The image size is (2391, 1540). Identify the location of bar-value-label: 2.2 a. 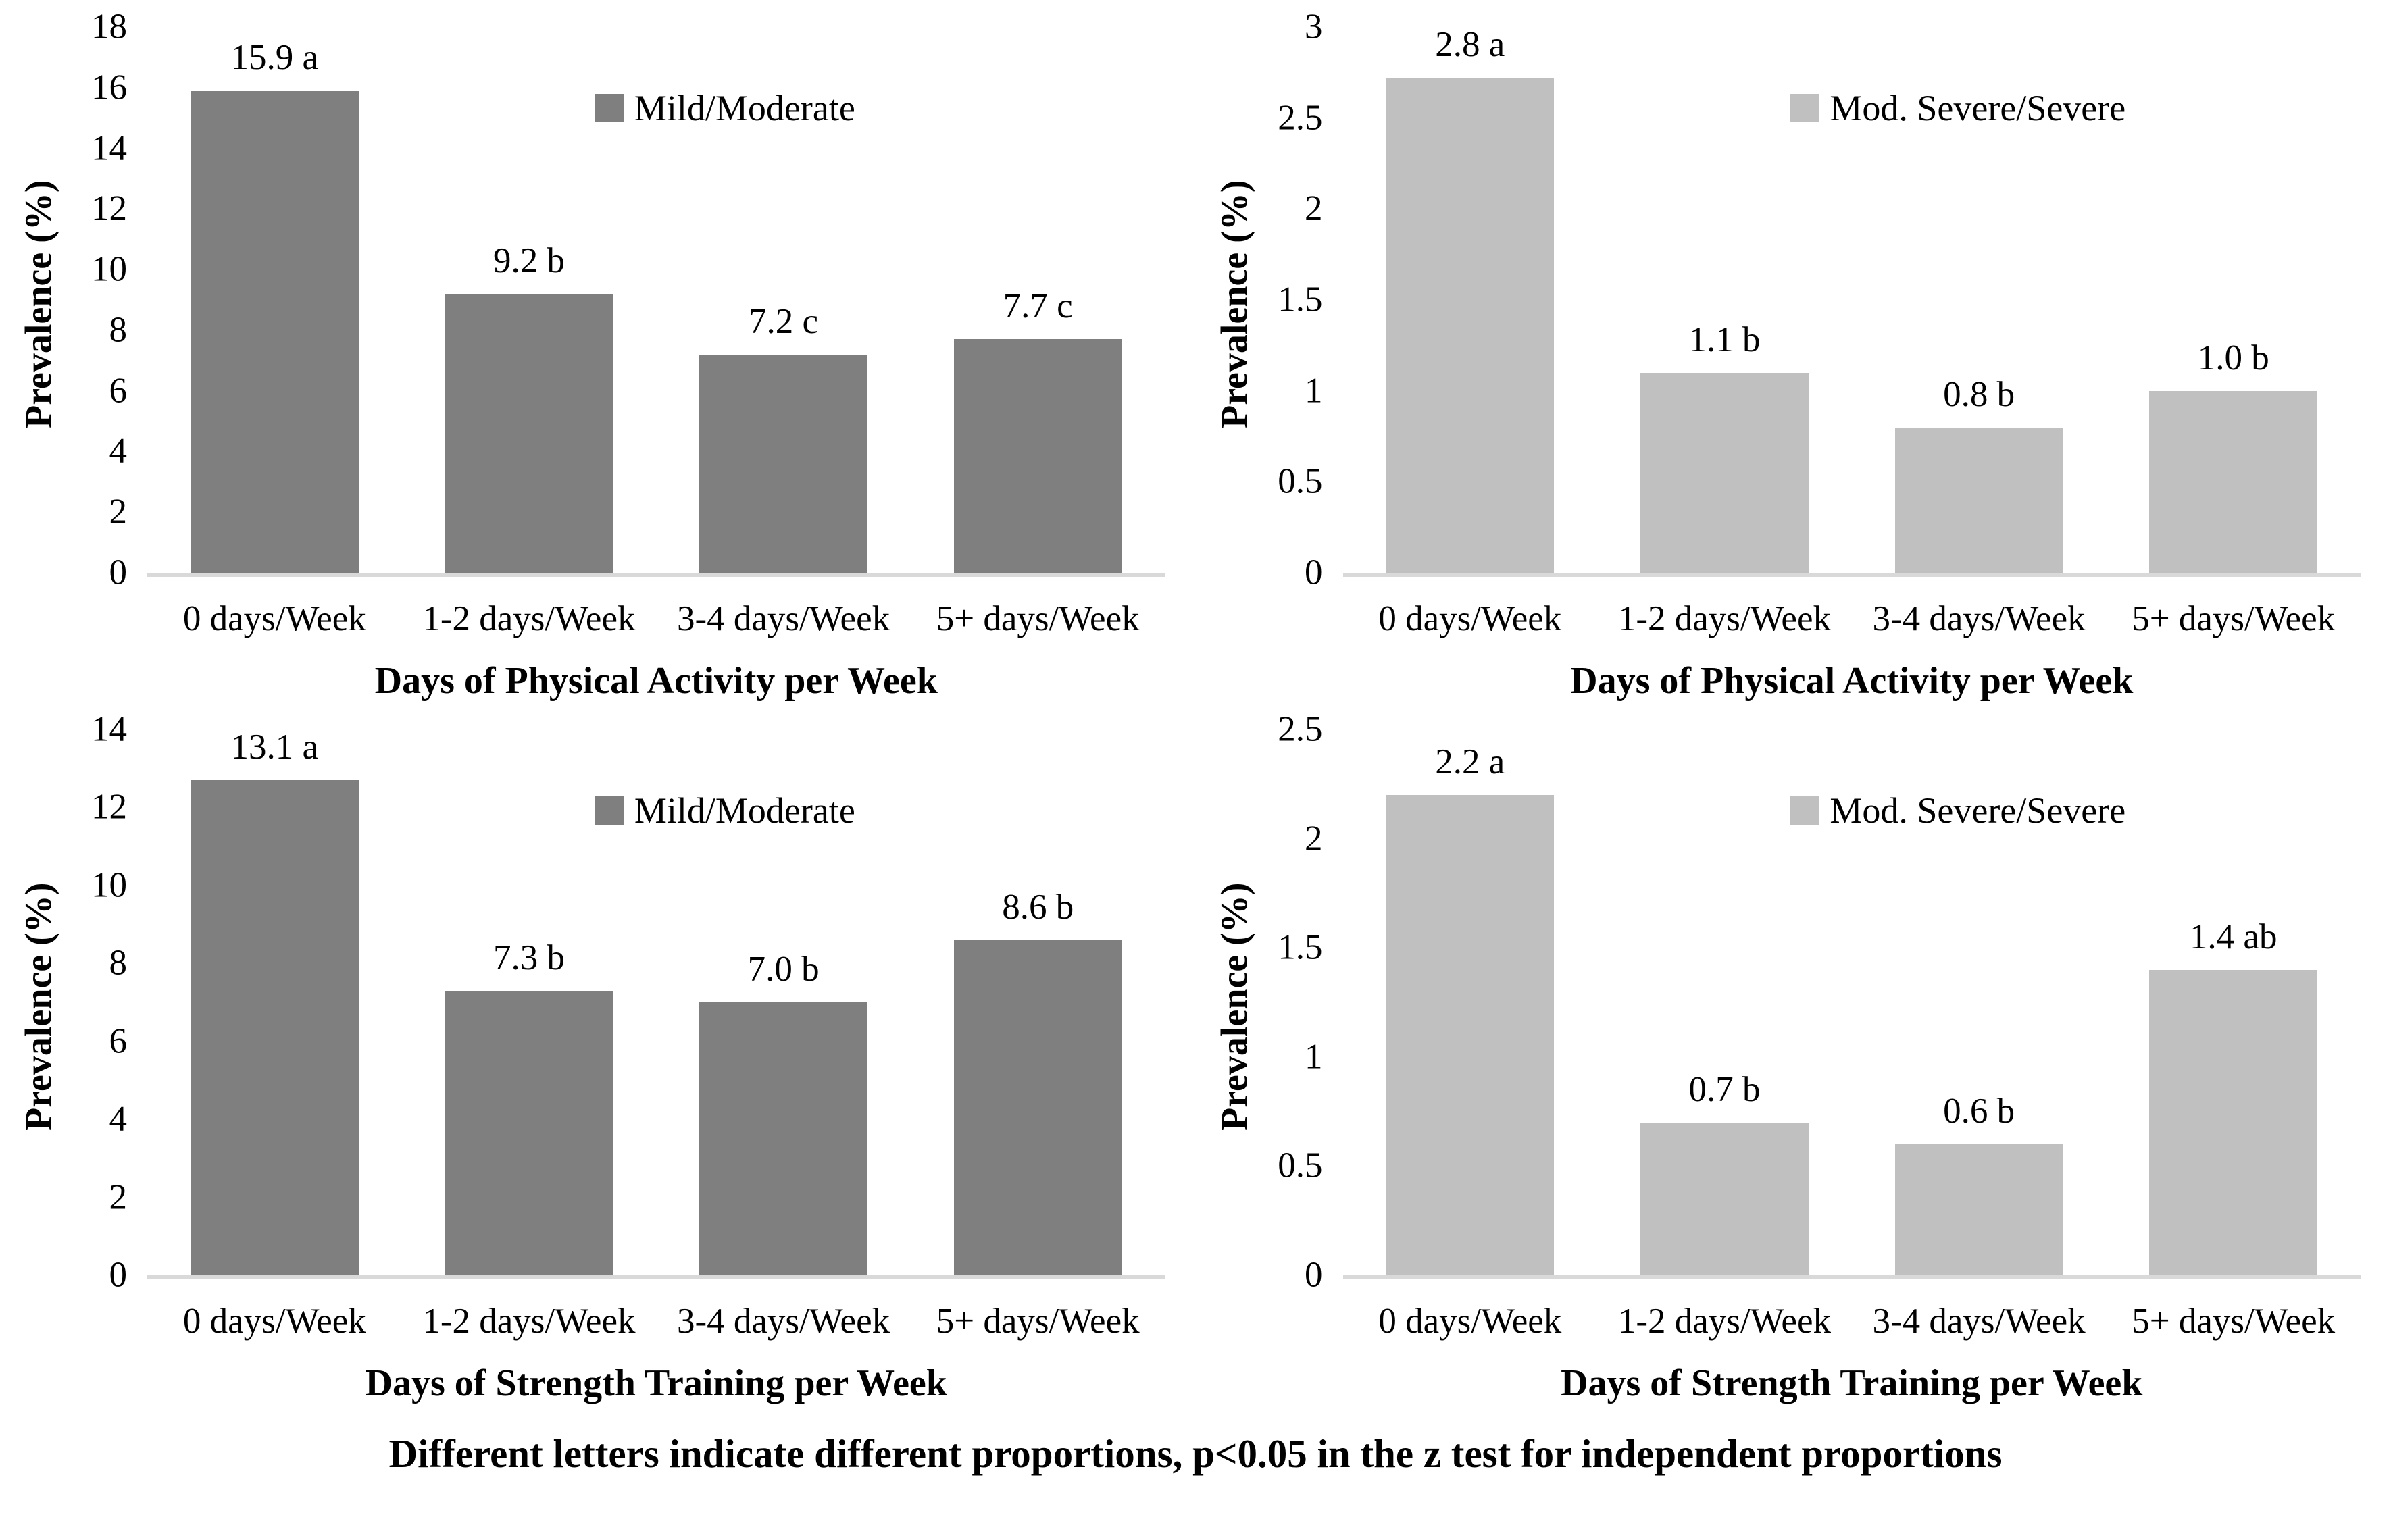
(1470, 761).